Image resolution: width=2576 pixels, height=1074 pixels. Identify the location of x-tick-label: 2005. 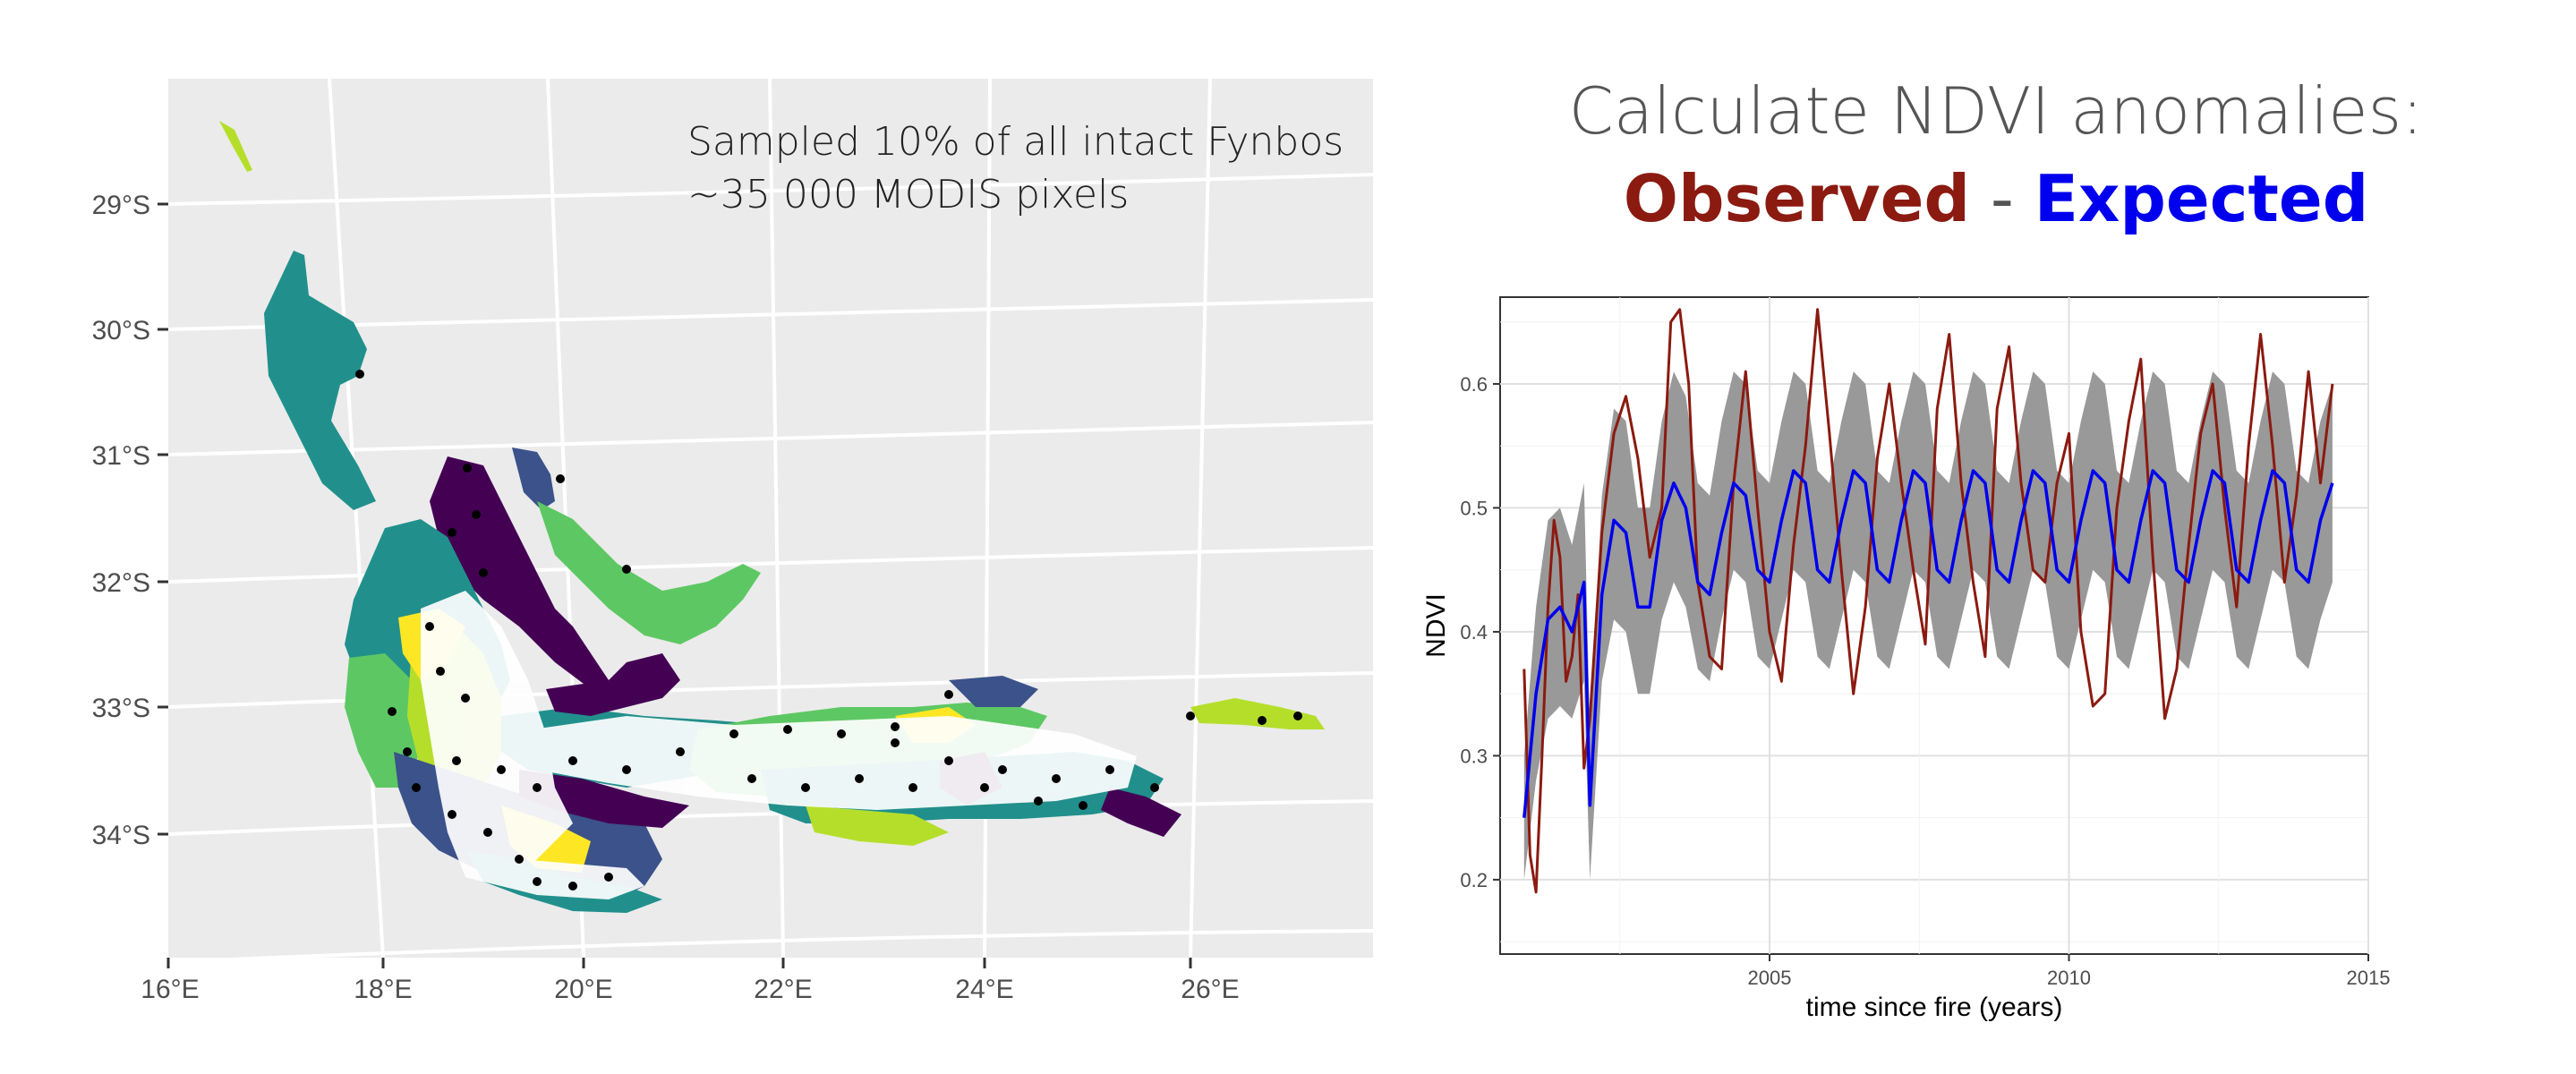
(1770, 978).